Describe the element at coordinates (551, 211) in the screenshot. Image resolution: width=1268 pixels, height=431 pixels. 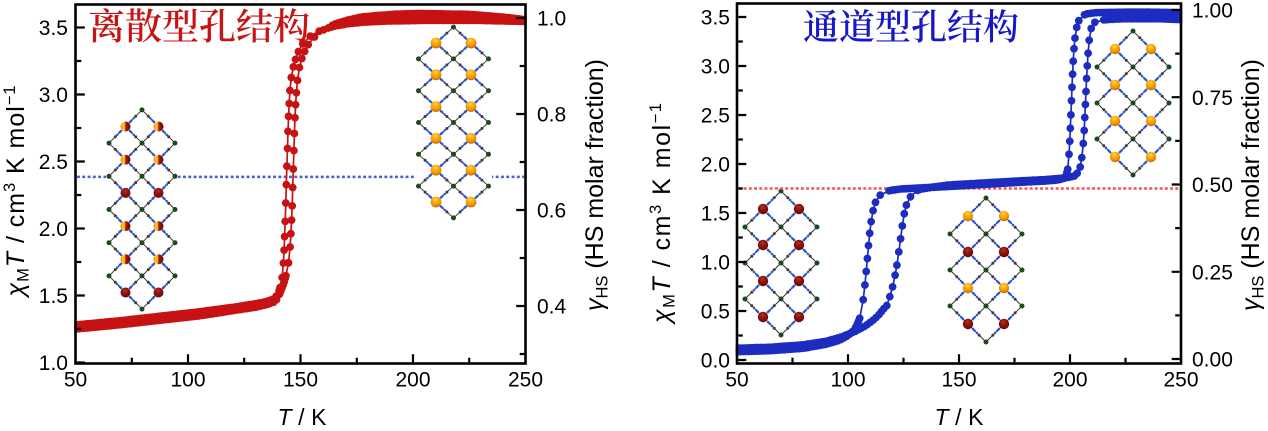
I see `svg-text: 0.6` at that location.